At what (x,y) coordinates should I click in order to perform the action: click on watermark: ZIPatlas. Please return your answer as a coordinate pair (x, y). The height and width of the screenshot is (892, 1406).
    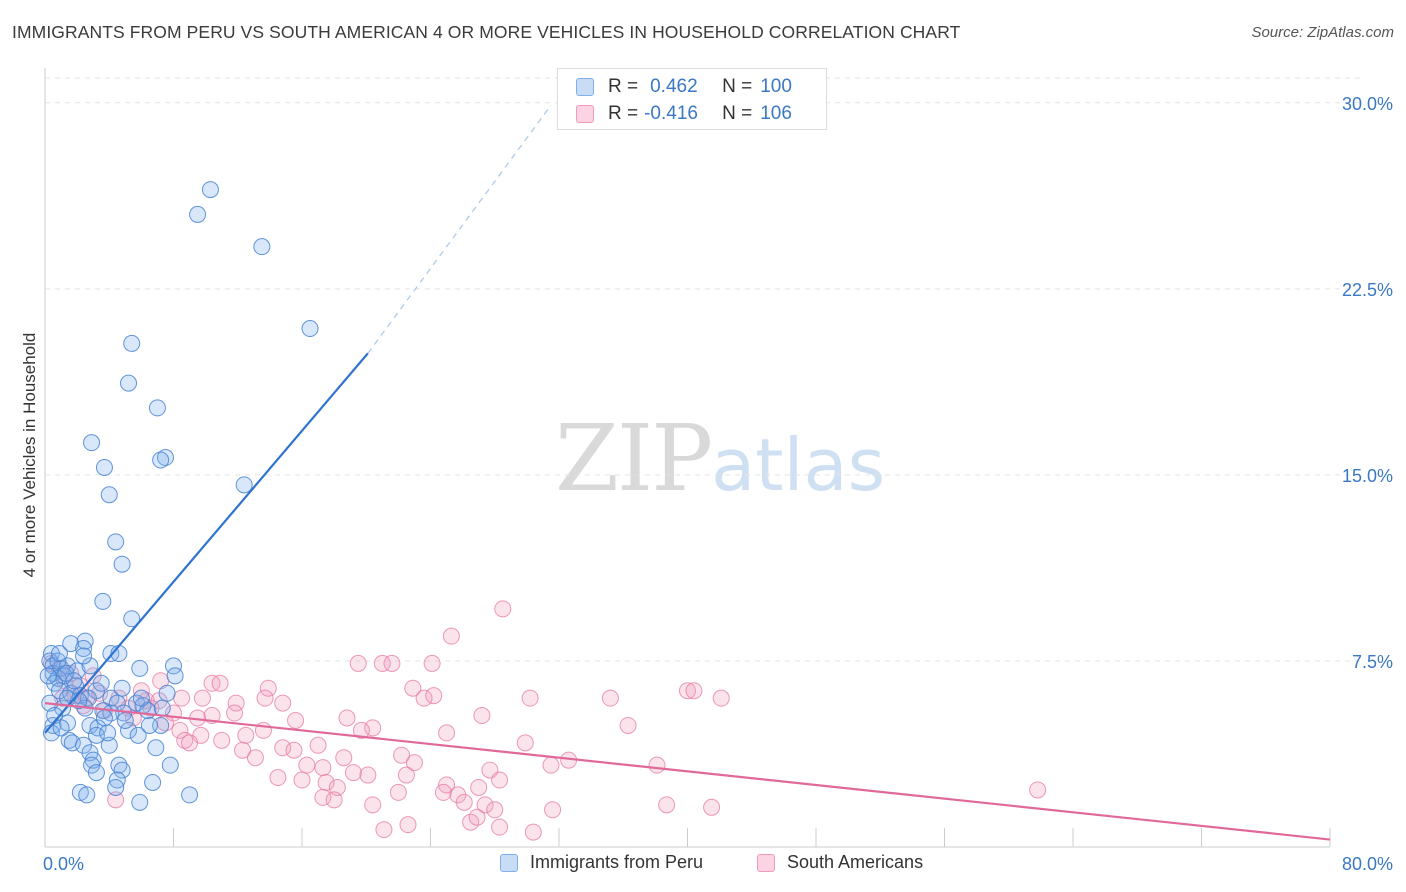
    Looking at the image, I should click on (720, 458).